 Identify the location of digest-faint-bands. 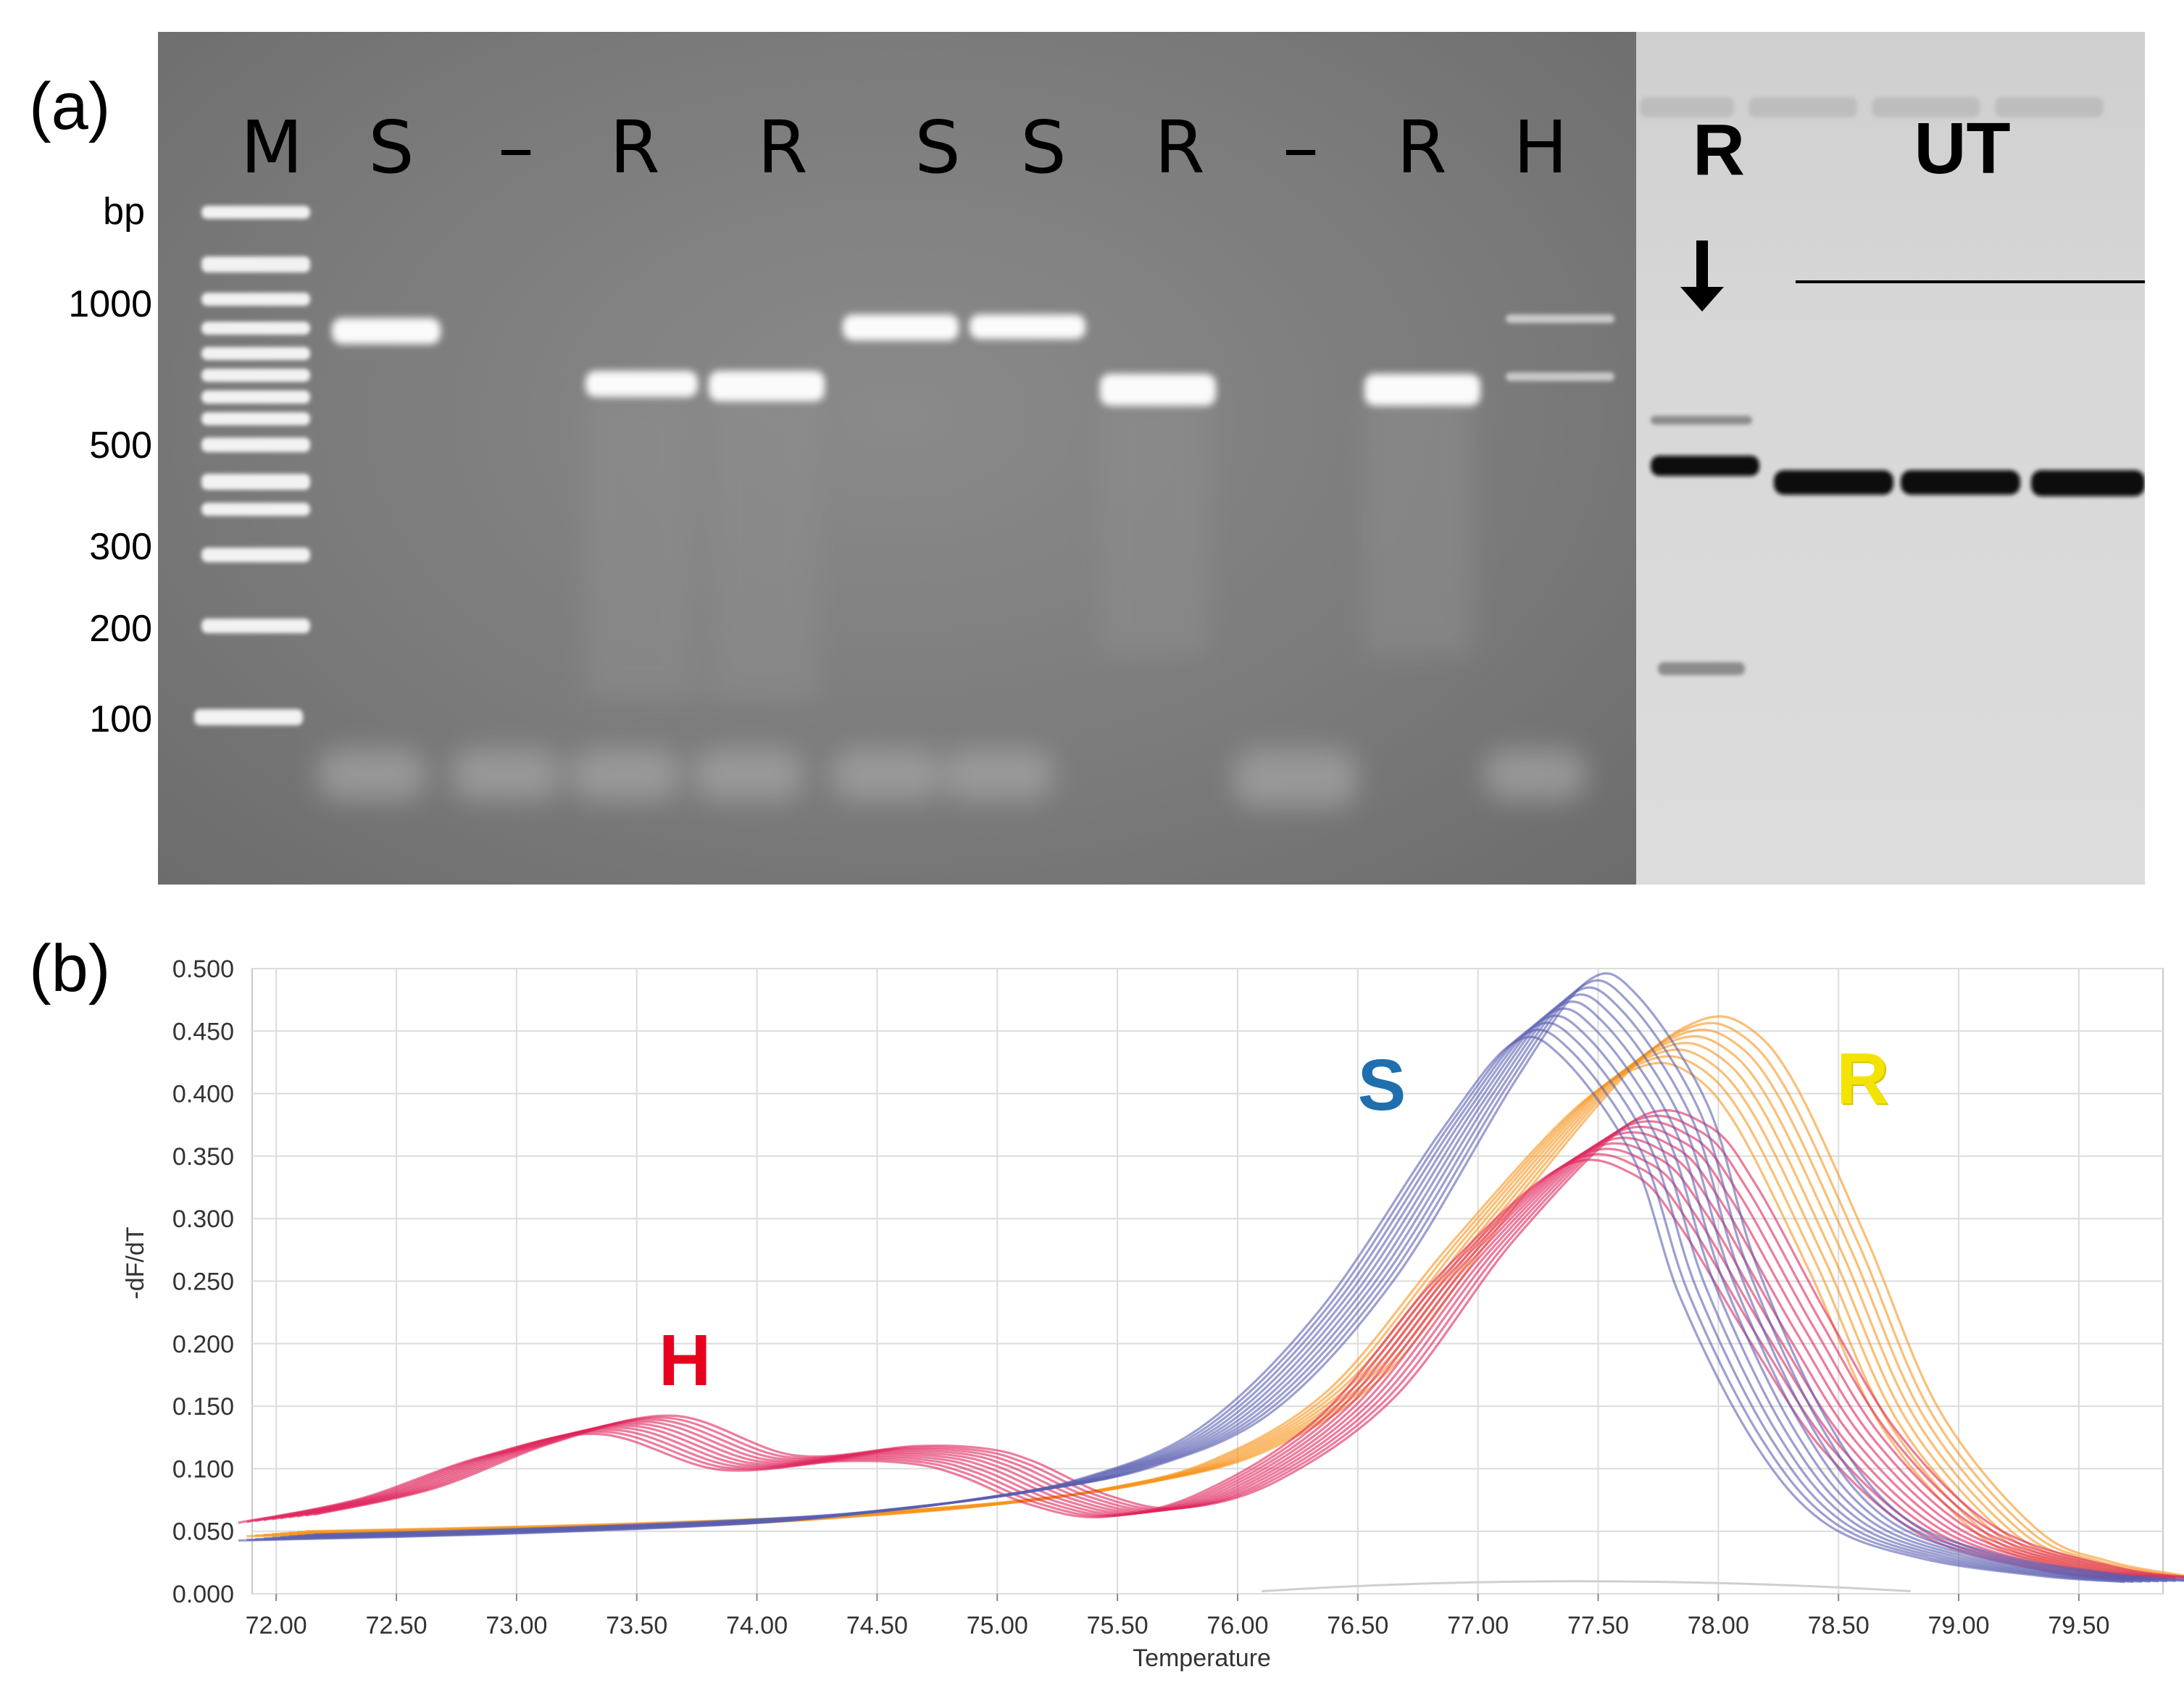
(1701, 545).